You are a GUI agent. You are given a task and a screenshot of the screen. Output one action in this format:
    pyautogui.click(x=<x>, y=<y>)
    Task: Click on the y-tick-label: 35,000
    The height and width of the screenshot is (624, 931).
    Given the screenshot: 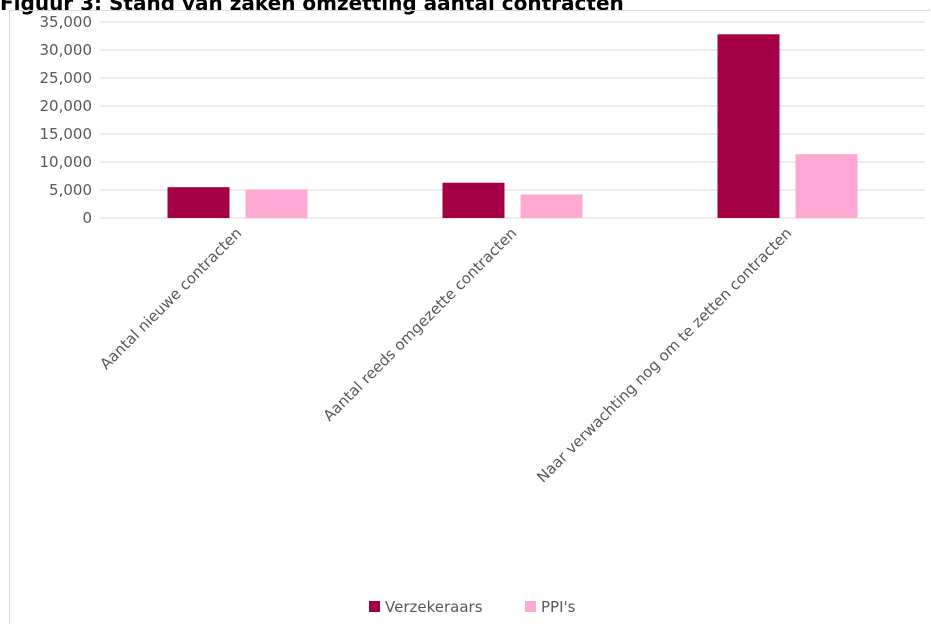 What is the action you would take?
    pyautogui.click(x=66, y=22)
    